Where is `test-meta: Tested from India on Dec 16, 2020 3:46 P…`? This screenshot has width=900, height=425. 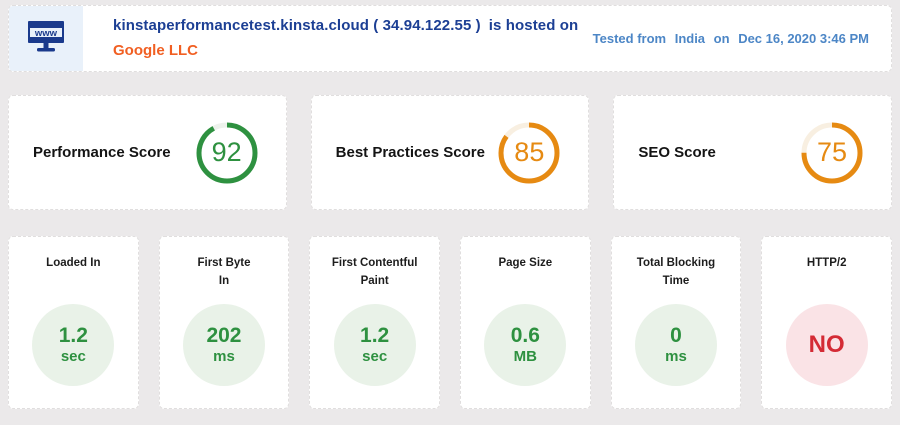
test-meta: Tested from India on Dec 16, 2020 3:46 P… is located at coordinates (739, 38).